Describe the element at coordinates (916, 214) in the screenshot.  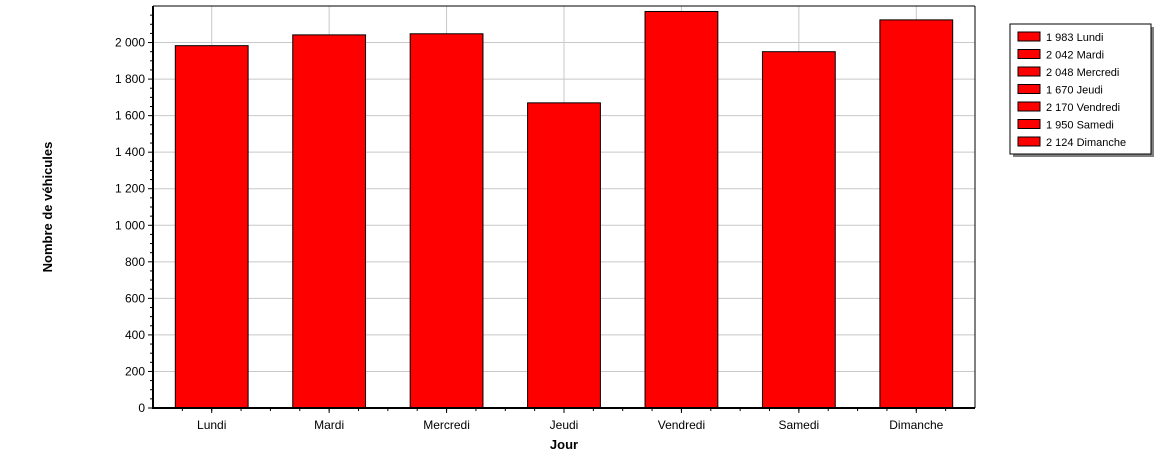
I see `bar-dimanche` at that location.